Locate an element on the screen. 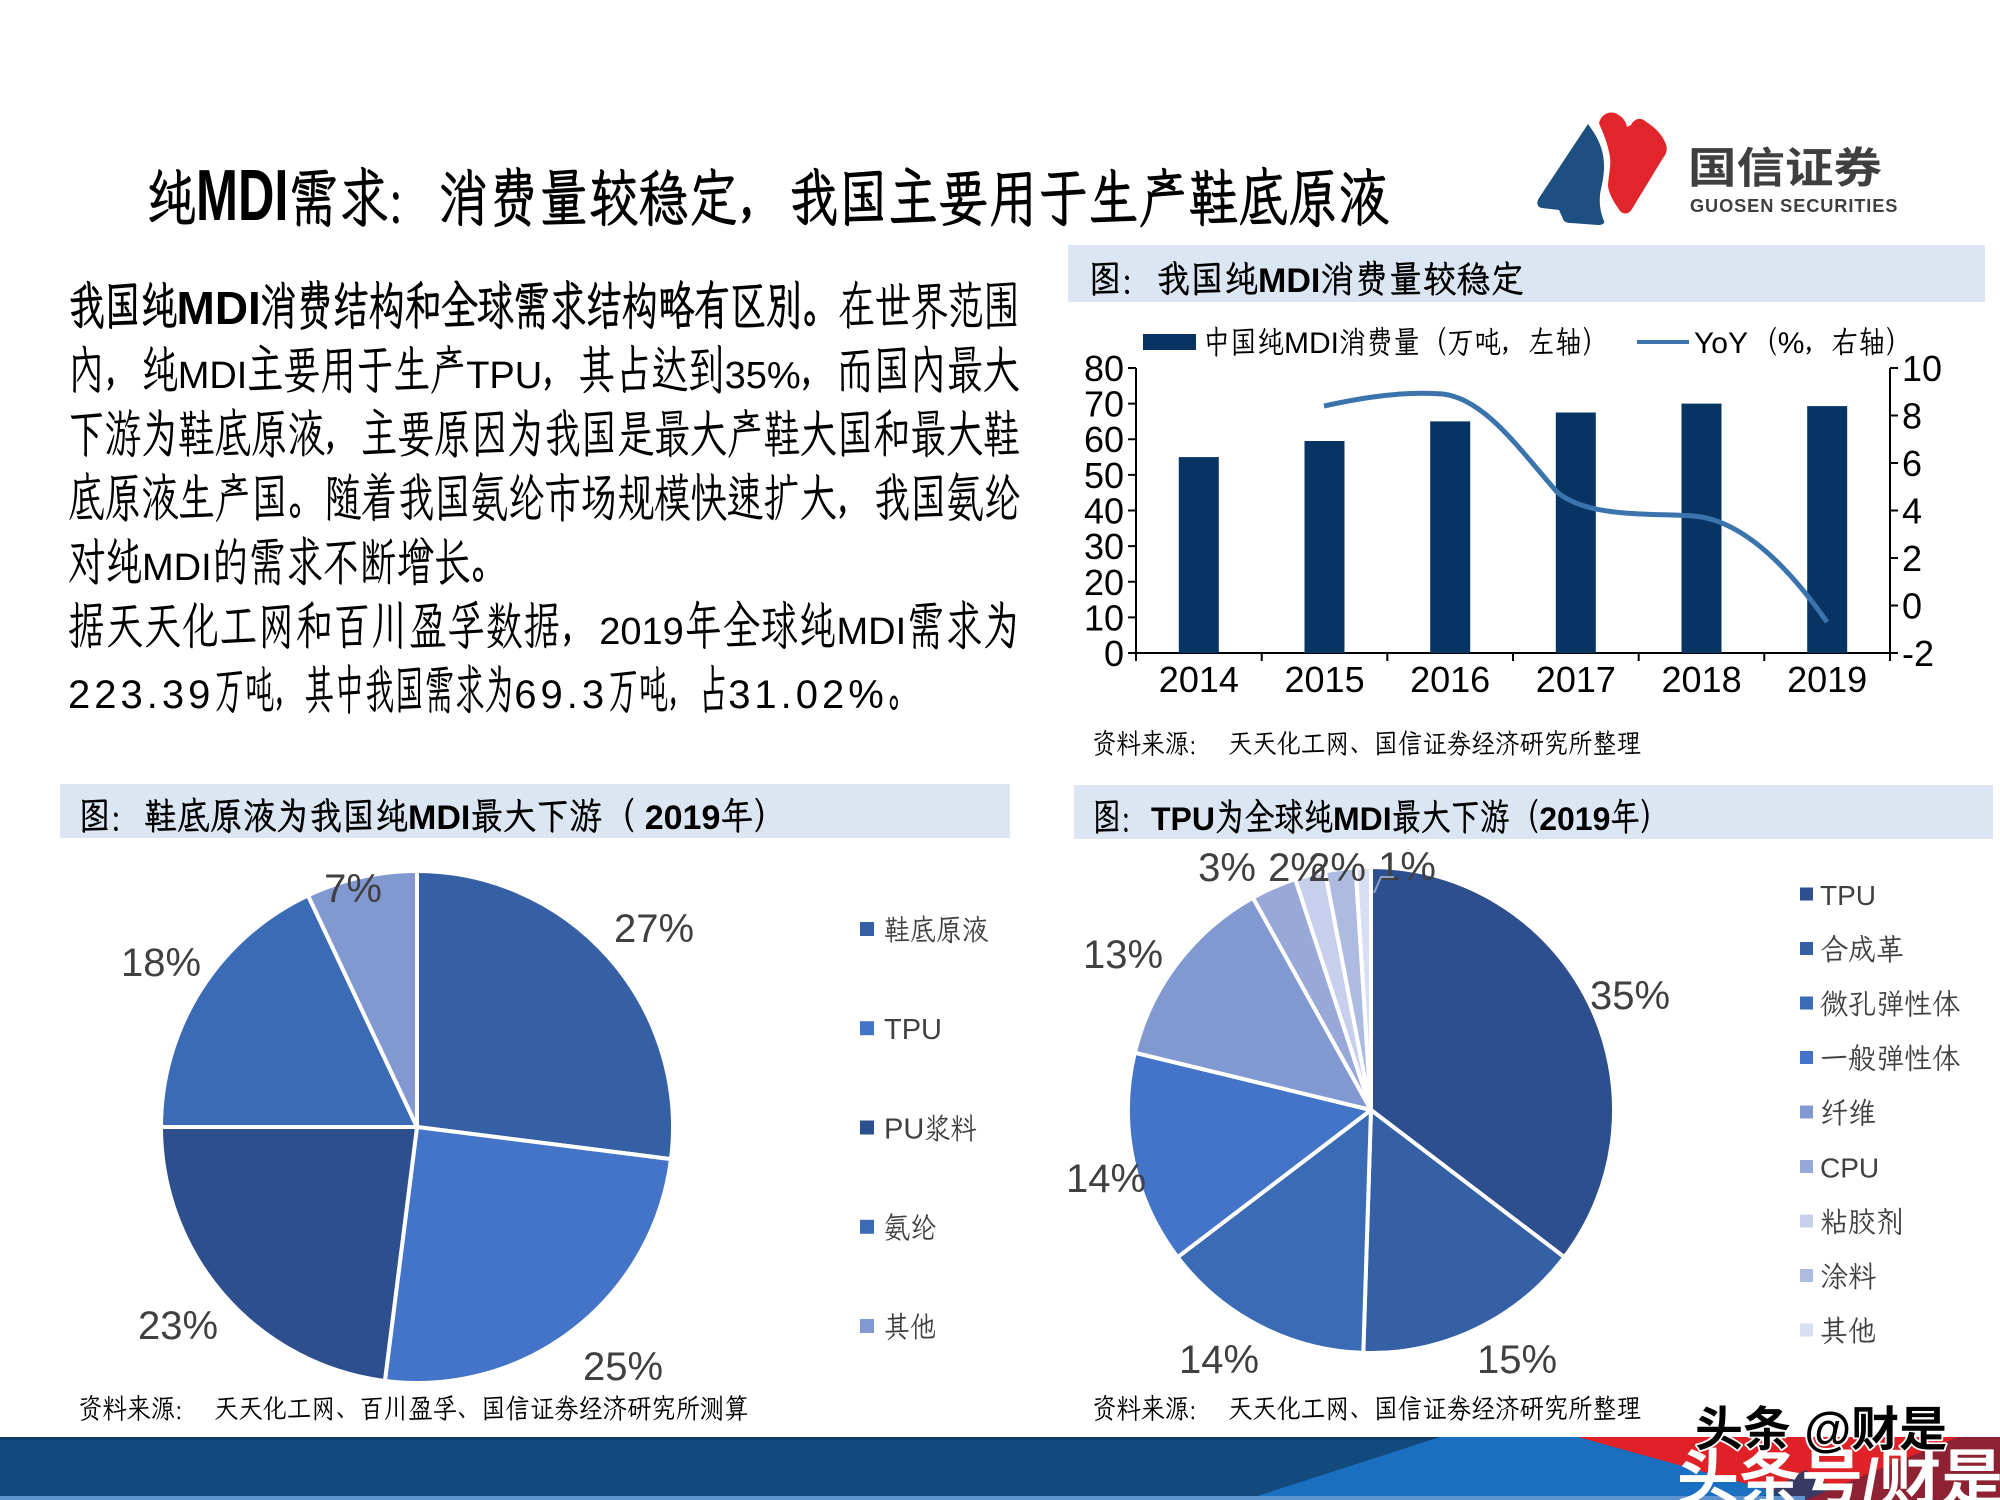 This screenshot has width=2000, height=1500. svg-text: 80 is located at coordinates (1104, 368).